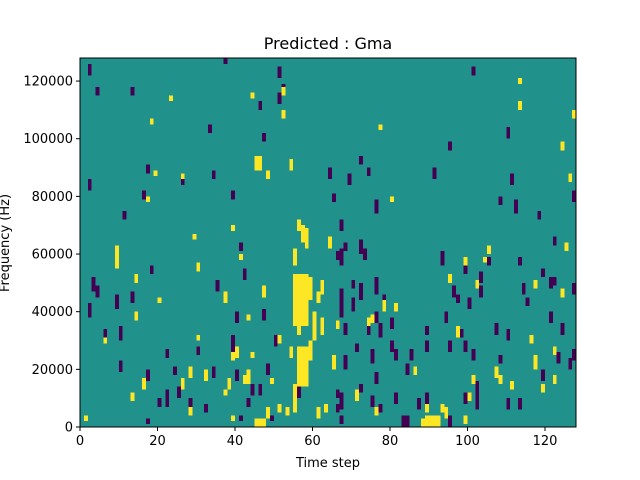 This screenshot has height=480, width=640. I want to click on y-axis-label: Frequency (Hz), so click(6, 243).